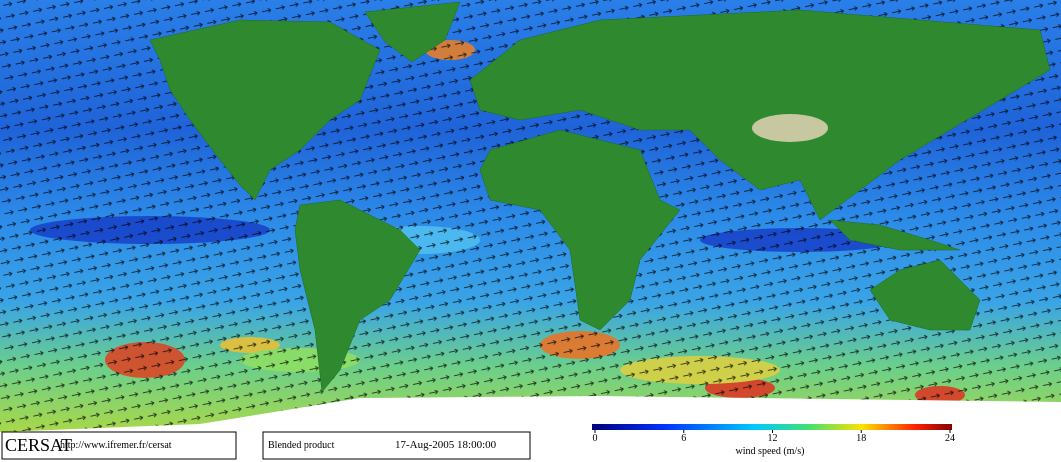 This screenshot has height=462, width=1061. What do you see at coordinates (683, 438) in the screenshot?
I see `colorbar-tick-label: 6` at bounding box center [683, 438].